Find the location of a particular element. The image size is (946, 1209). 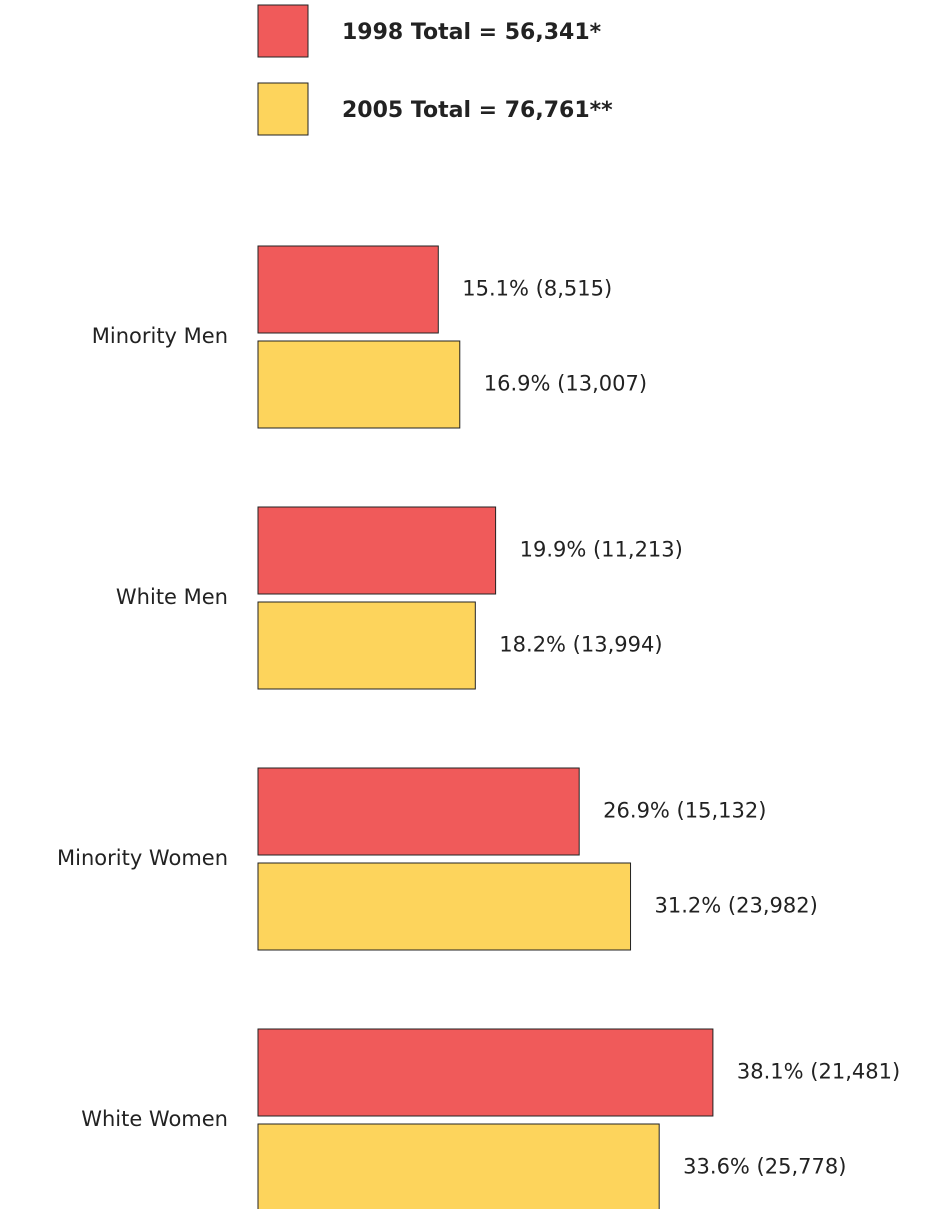

legend-text: 2005 Total = 76,761** is located at coordinates (477, 110).